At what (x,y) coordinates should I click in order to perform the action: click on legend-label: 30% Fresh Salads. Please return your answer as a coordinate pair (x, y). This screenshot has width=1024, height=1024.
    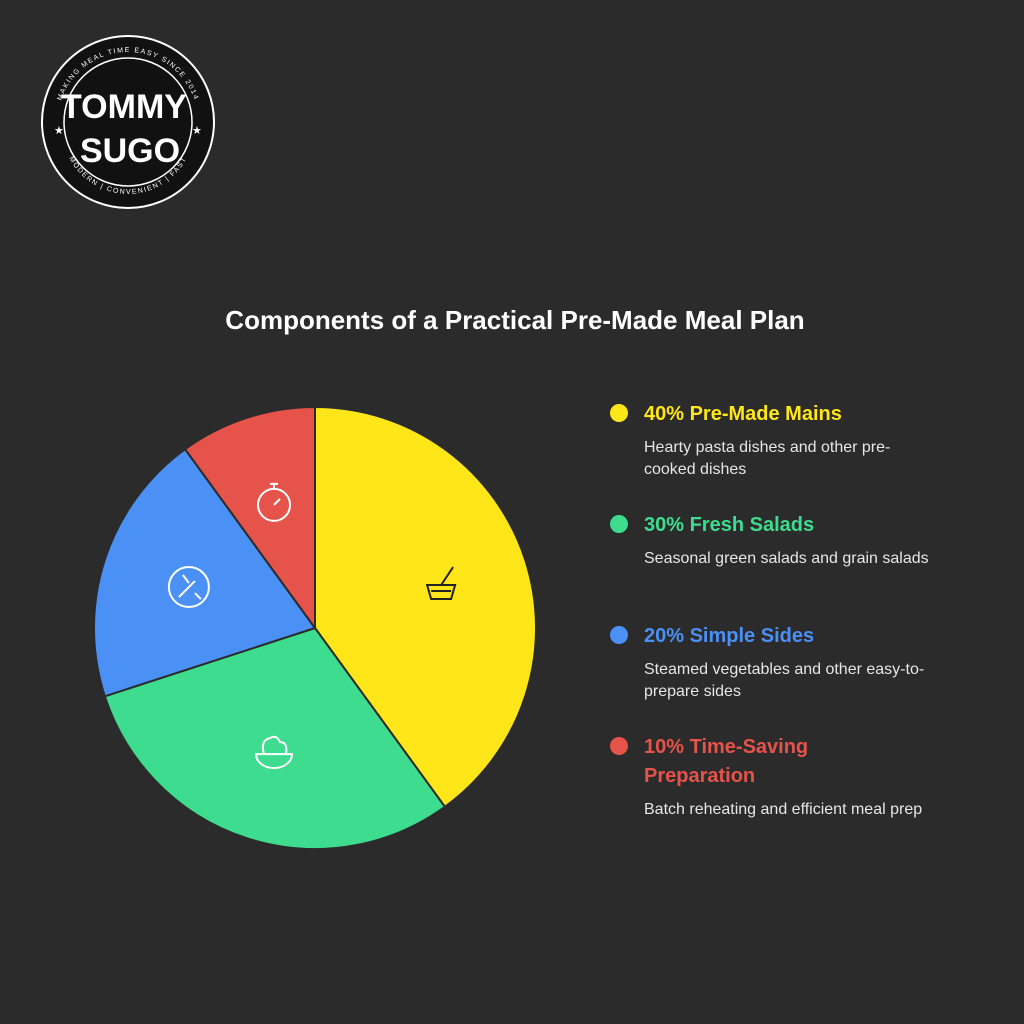
    Looking at the image, I should click on (764, 525).